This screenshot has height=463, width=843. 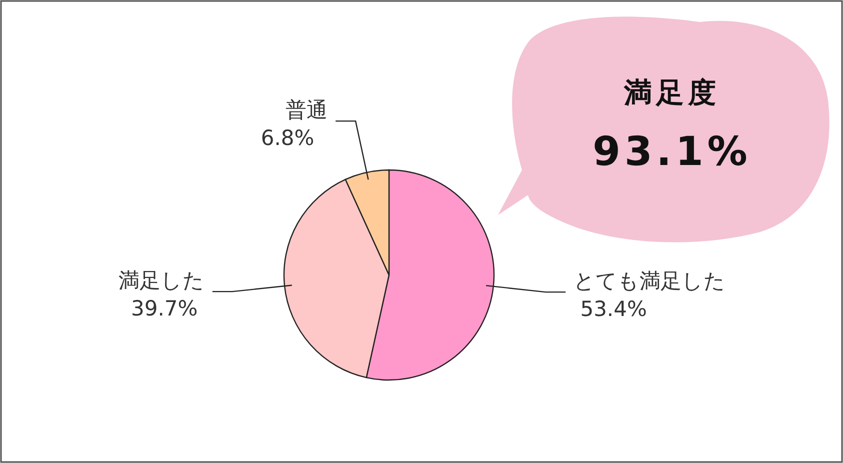 What do you see at coordinates (287, 138) in the screenshot?
I see `data-label: 6.8%` at bounding box center [287, 138].